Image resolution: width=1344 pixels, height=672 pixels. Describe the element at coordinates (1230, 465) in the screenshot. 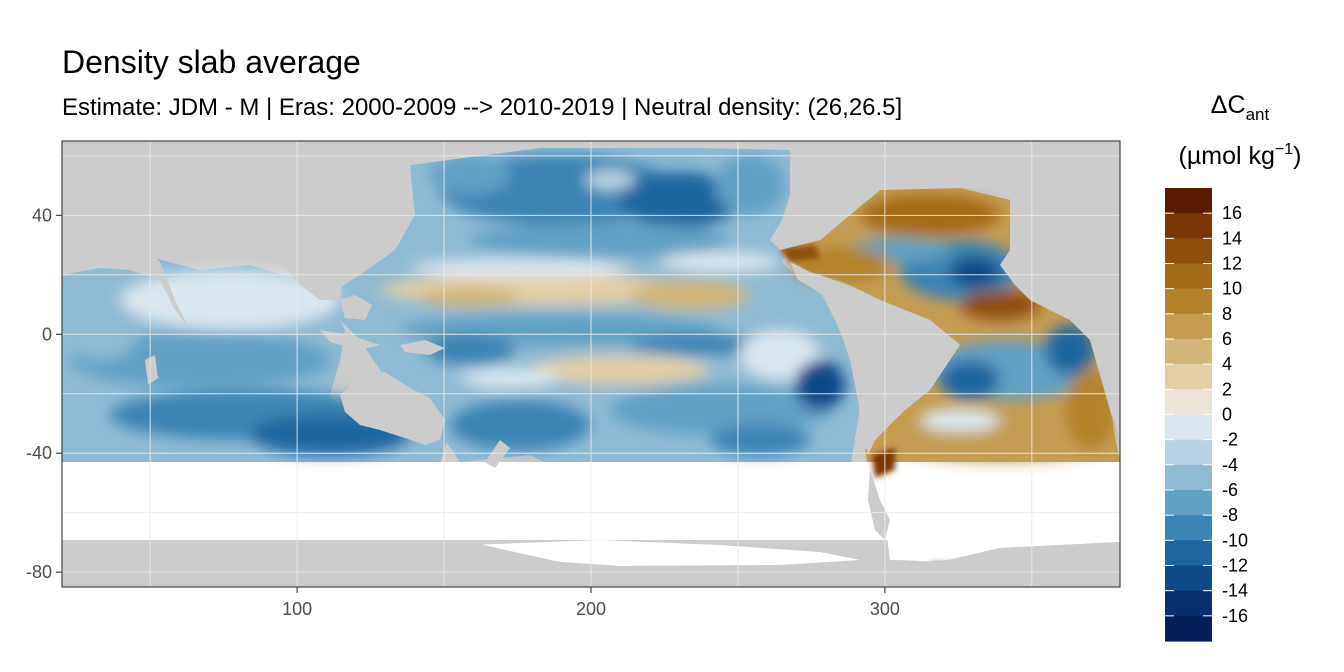

I see `legend-label: -4` at that location.